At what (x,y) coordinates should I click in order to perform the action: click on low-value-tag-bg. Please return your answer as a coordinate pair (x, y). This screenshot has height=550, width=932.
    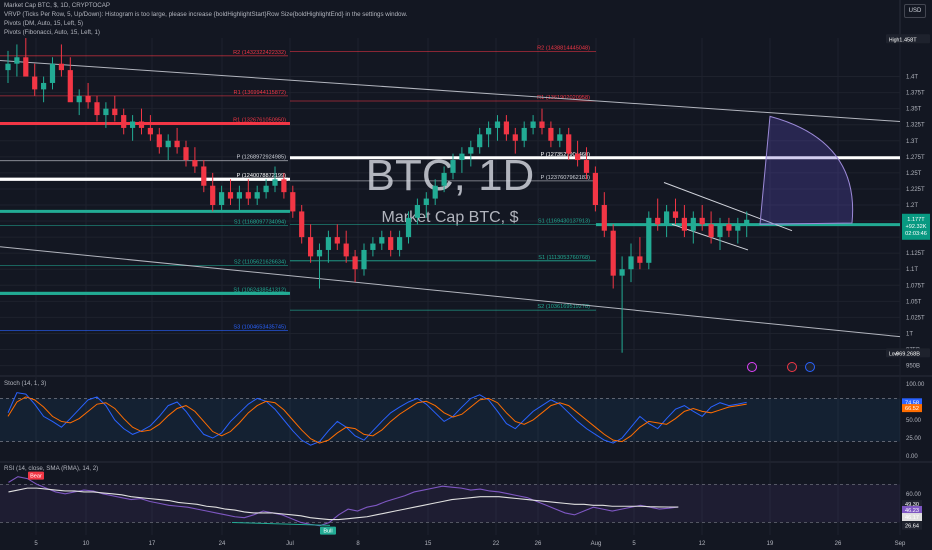
    Looking at the image, I should click on (908, 353).